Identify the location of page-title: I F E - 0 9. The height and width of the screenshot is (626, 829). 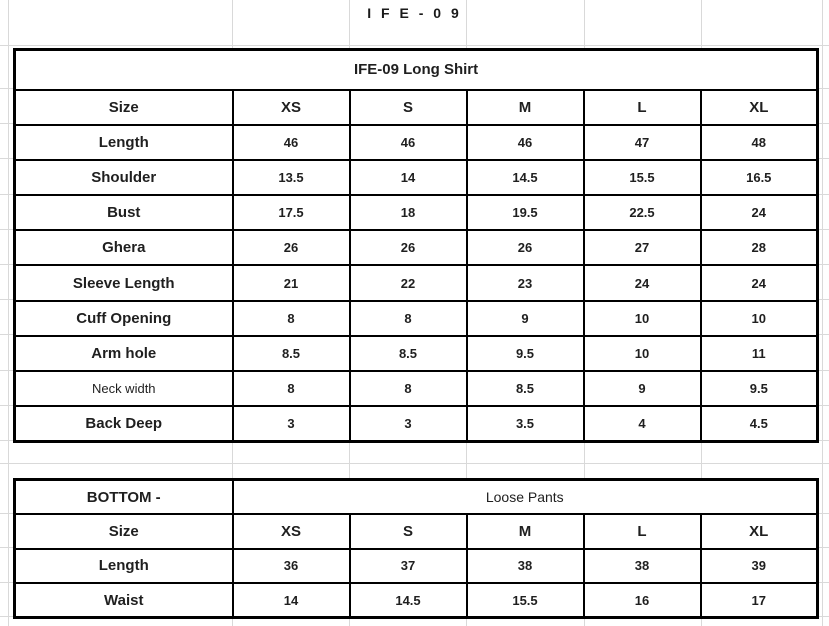
(414, 13).